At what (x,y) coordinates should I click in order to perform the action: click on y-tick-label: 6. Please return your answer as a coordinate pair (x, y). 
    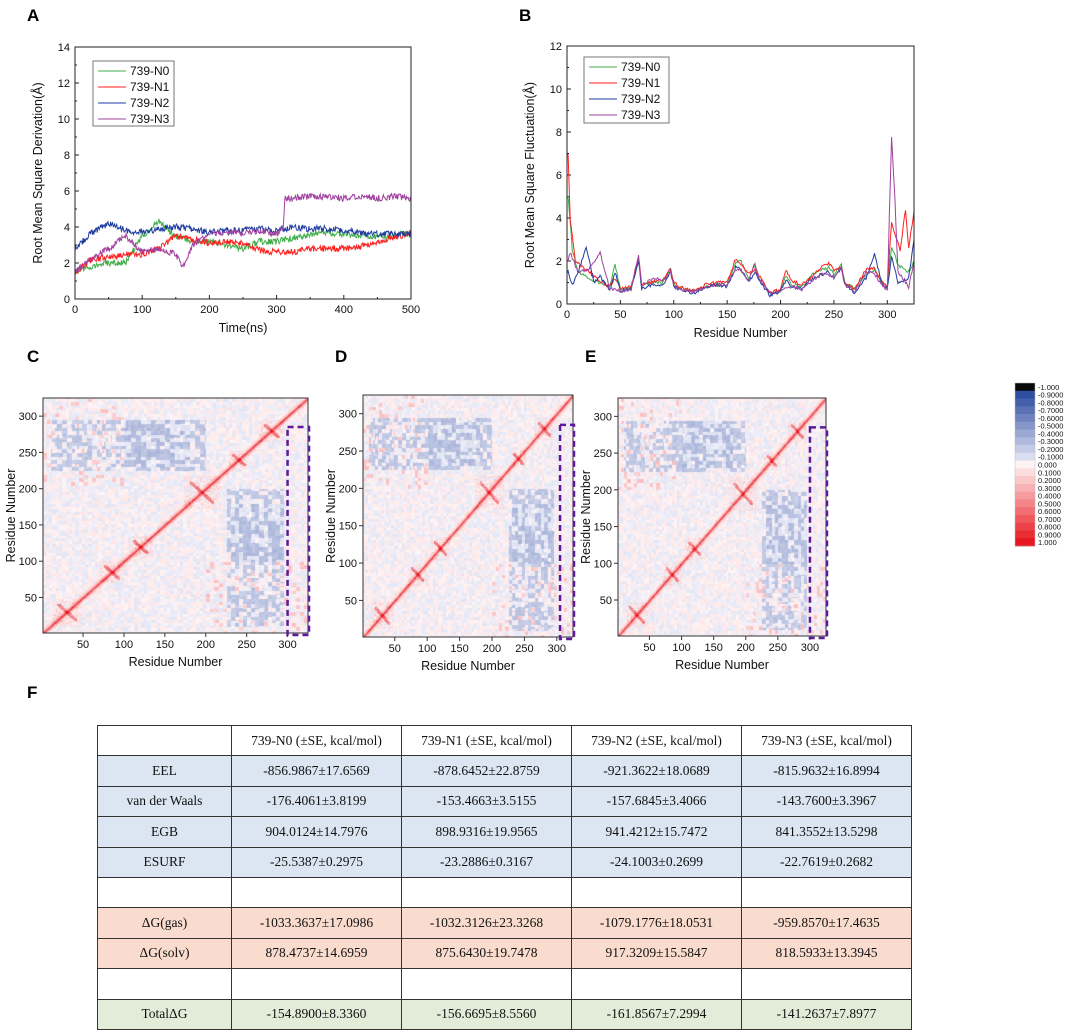
    Looking at the image, I should click on (559, 176).